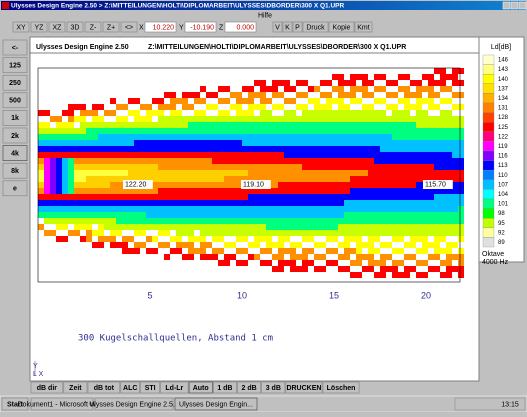  What do you see at coordinates (514, 5) in the screenshot?
I see `maximize-button` at bounding box center [514, 5].